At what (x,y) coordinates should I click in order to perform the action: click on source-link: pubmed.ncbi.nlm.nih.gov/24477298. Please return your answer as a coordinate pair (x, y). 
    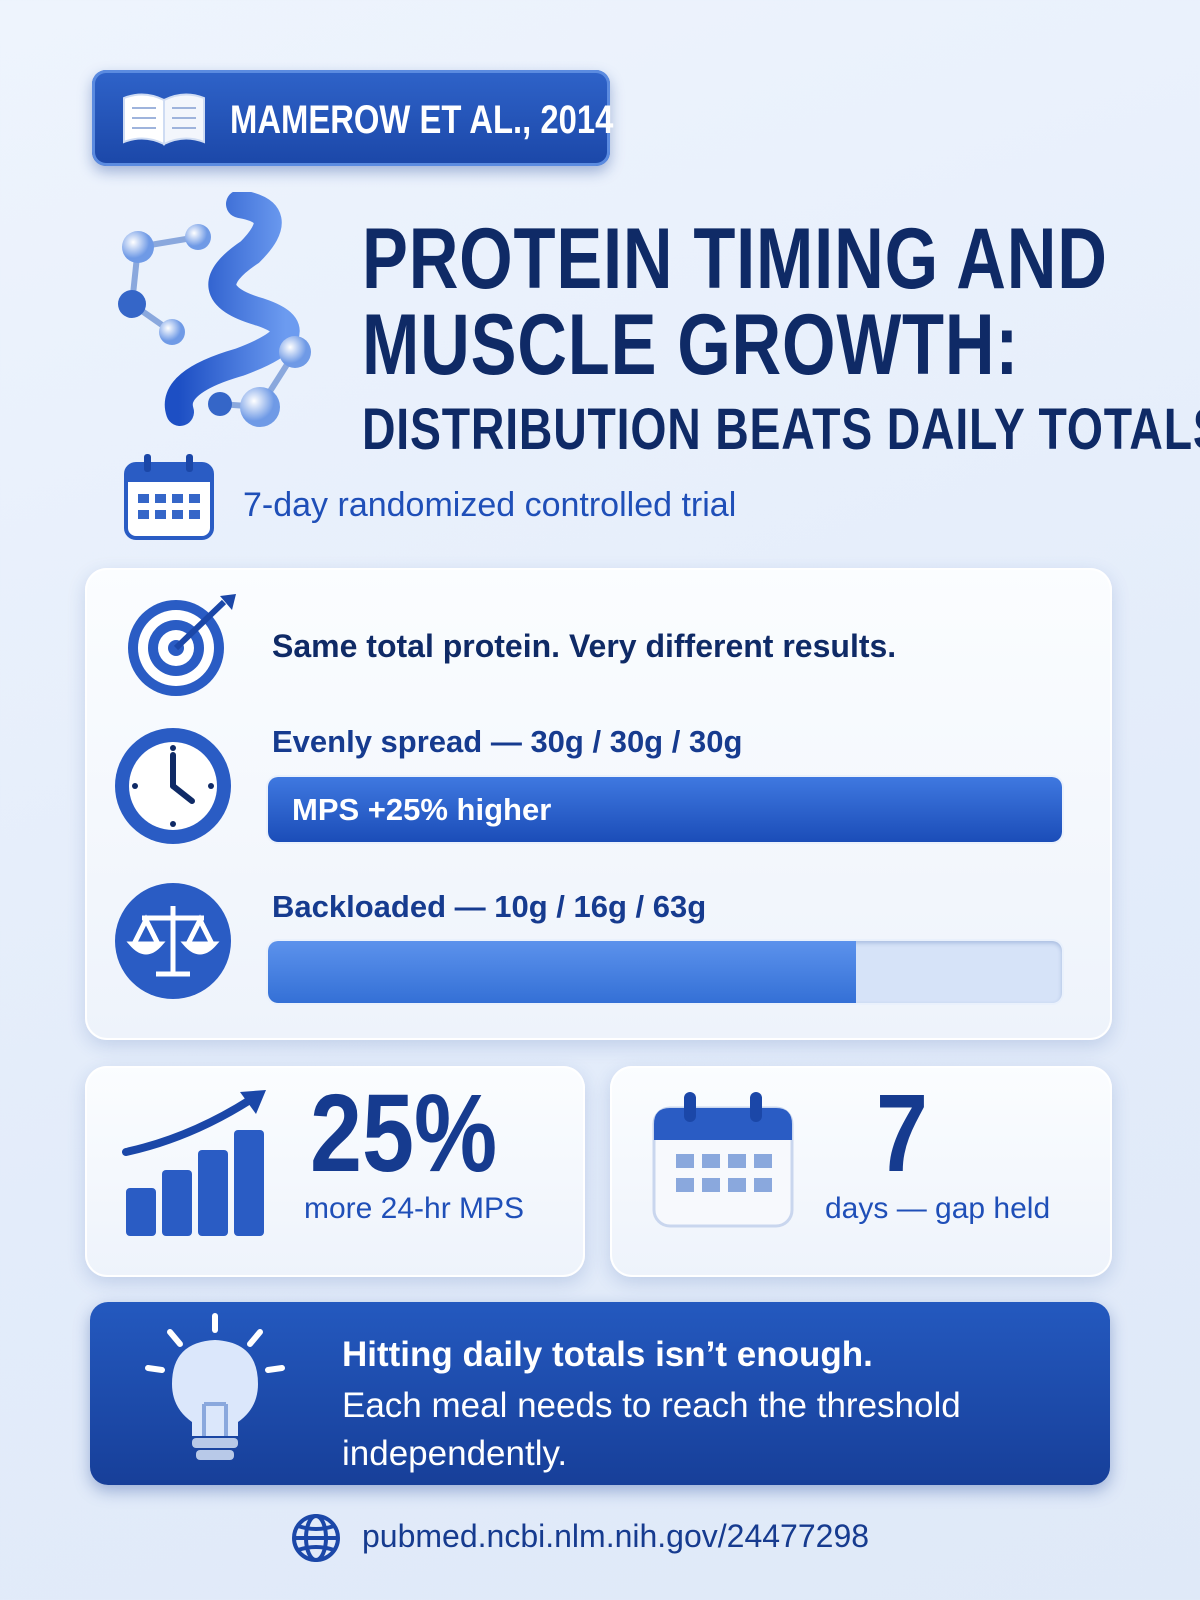
    Looking at the image, I should click on (616, 1536).